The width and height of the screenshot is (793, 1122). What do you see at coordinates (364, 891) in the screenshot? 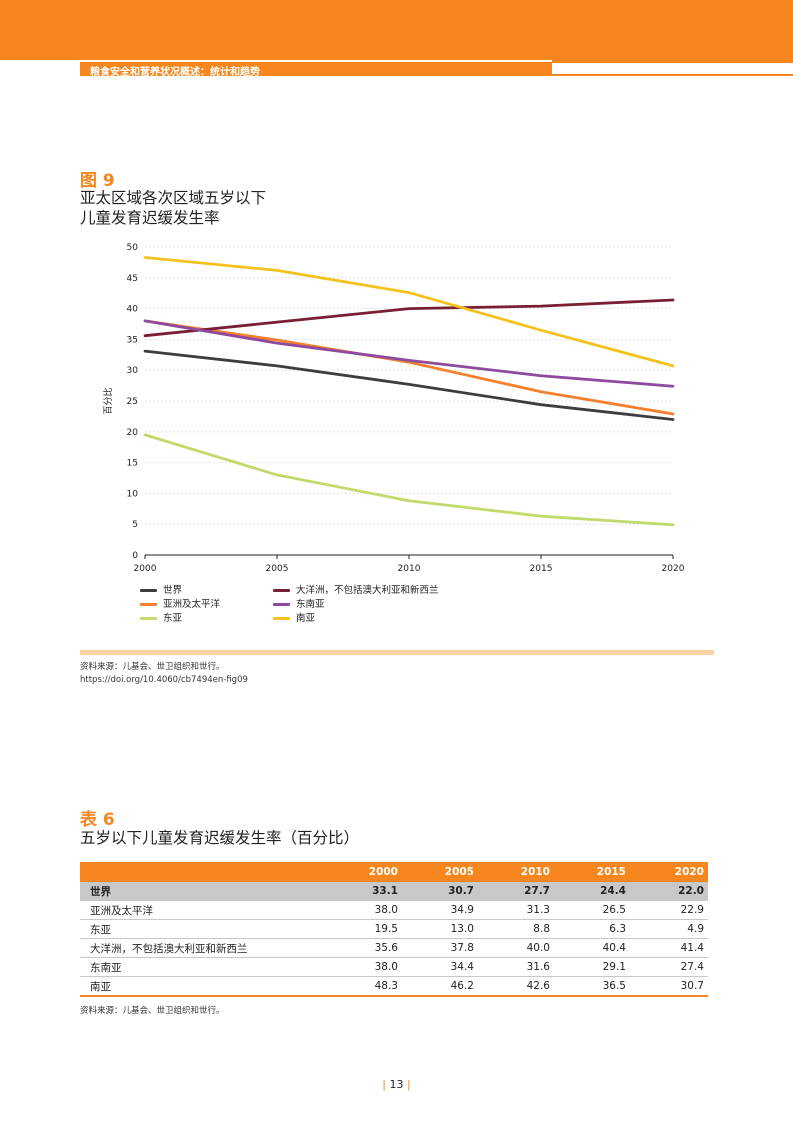
I see `table-cell: 33.1` at bounding box center [364, 891].